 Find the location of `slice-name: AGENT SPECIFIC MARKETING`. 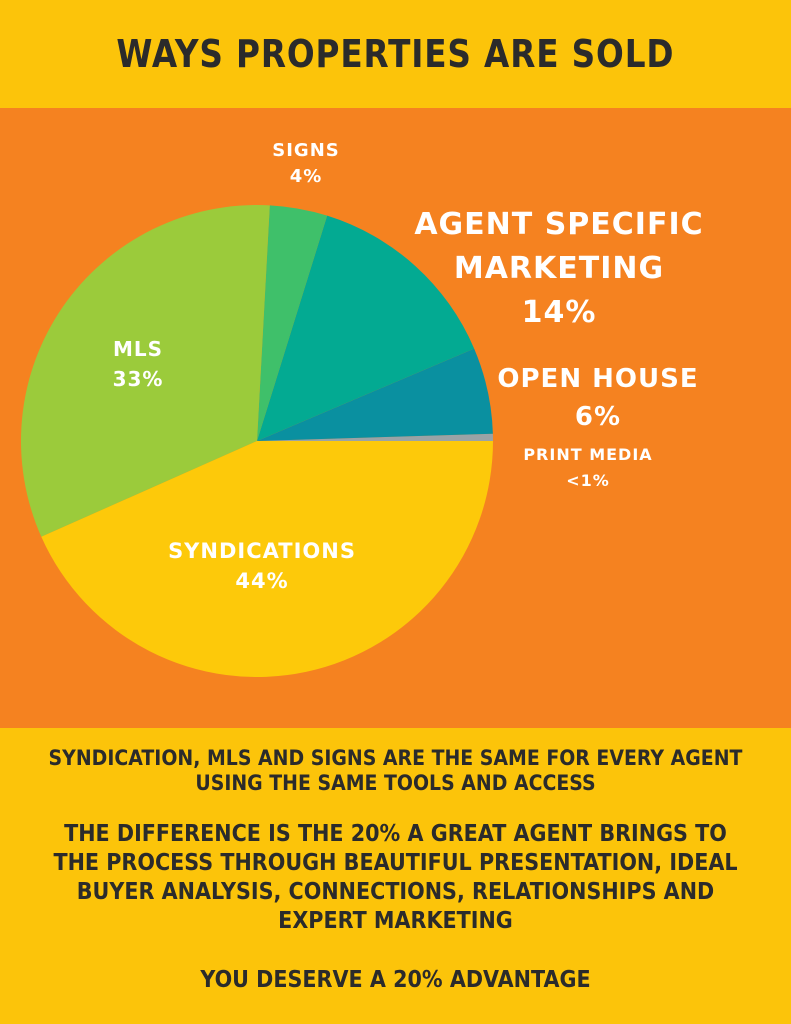

slice-name: AGENT SPECIFIC MARKETING is located at coordinates (559, 246).